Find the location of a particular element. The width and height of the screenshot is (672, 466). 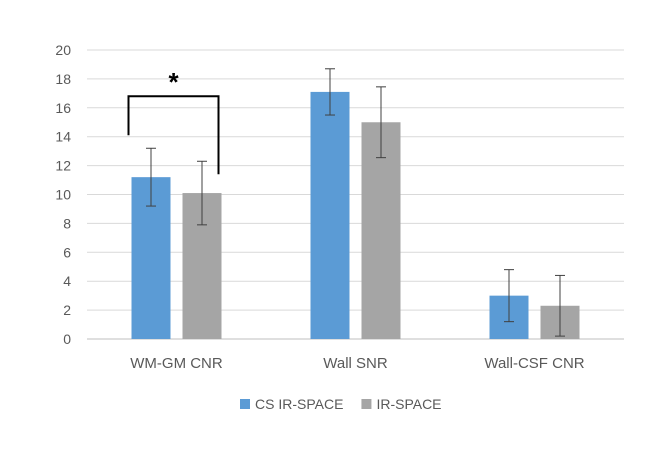

x-tick-label: Wall-CSF CNR is located at coordinates (534, 363).